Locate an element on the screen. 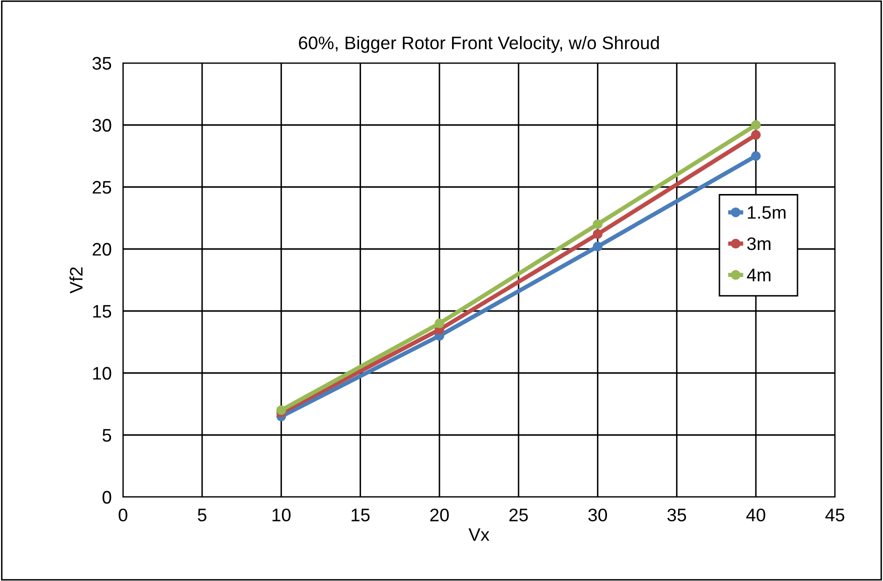  x-tick-label: 45 is located at coordinates (834, 515).